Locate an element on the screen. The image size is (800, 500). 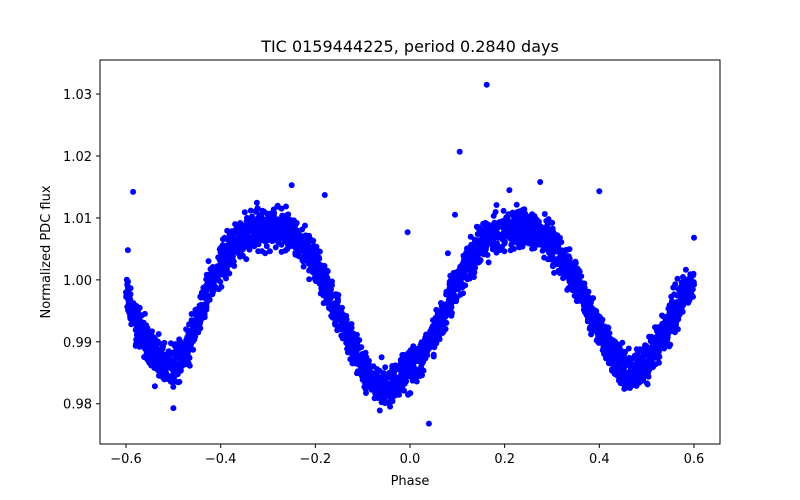
x-tick-label: 0.4 is located at coordinates (599, 459).